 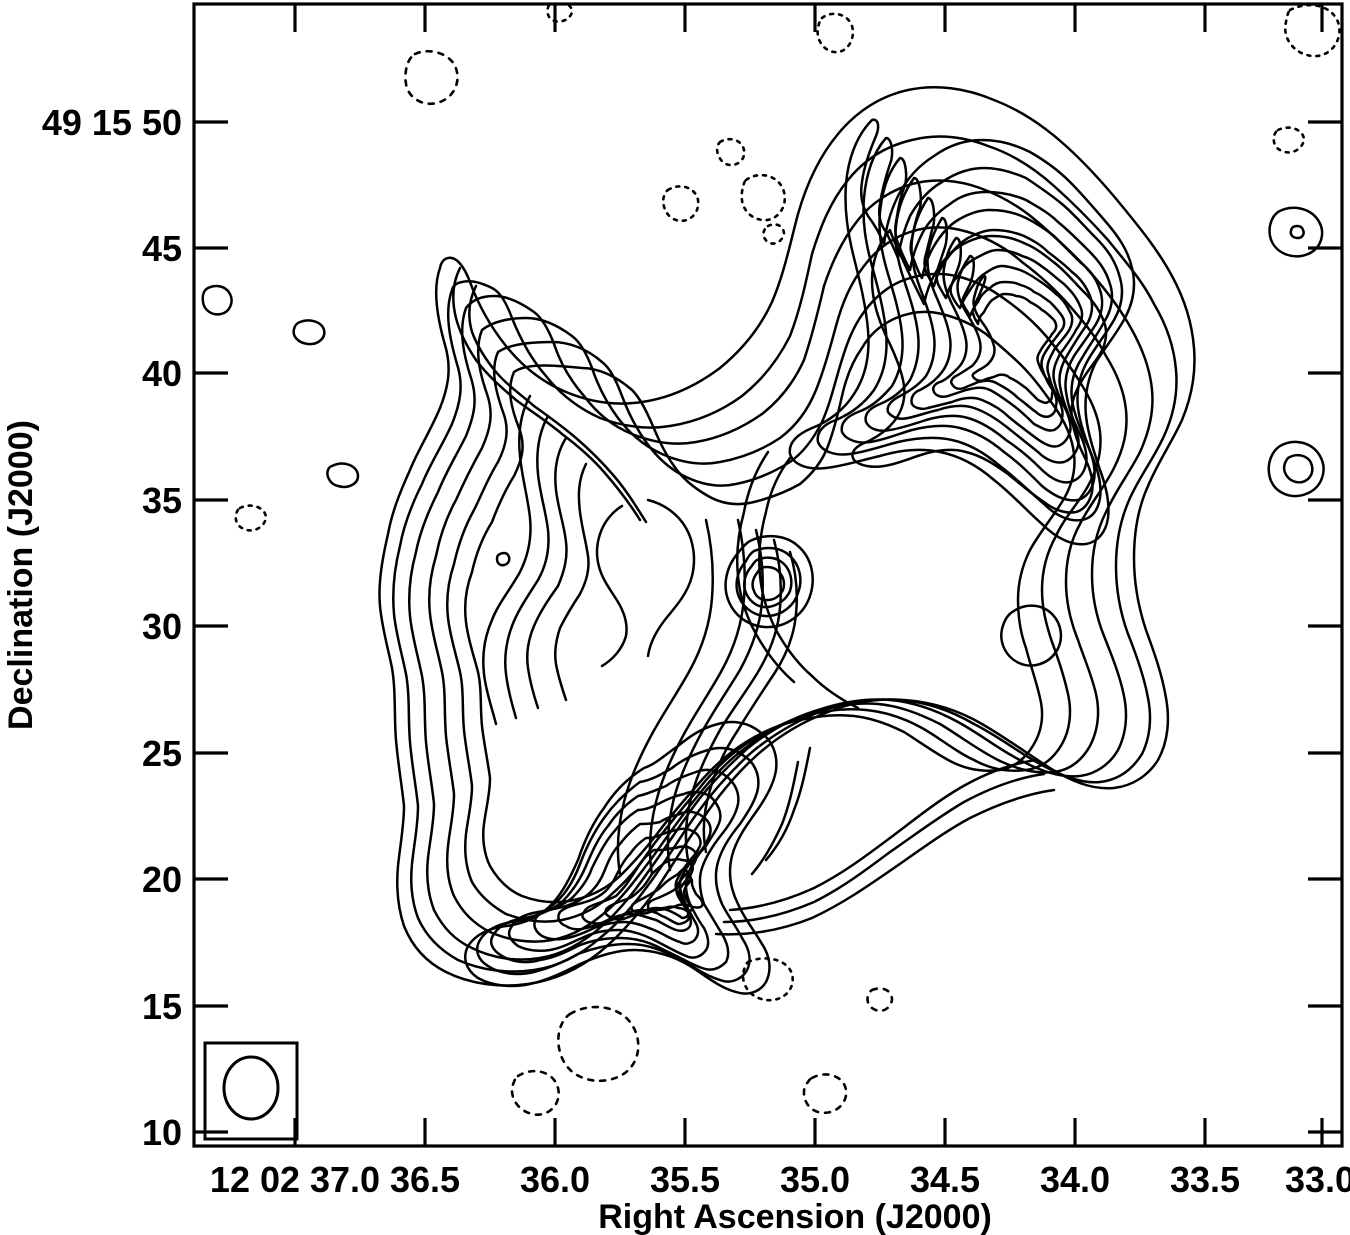 I want to click on southern-lobe-tail-b, so click(x=775, y=818).